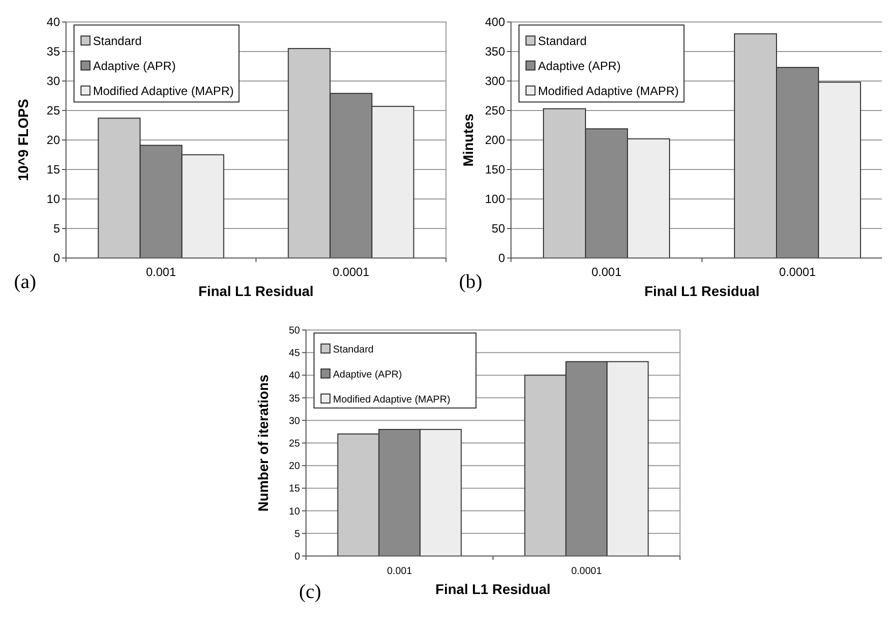 Image resolution: width=890 pixels, height=621 pixels. I want to click on y-tick-label: 150, so click(495, 169).